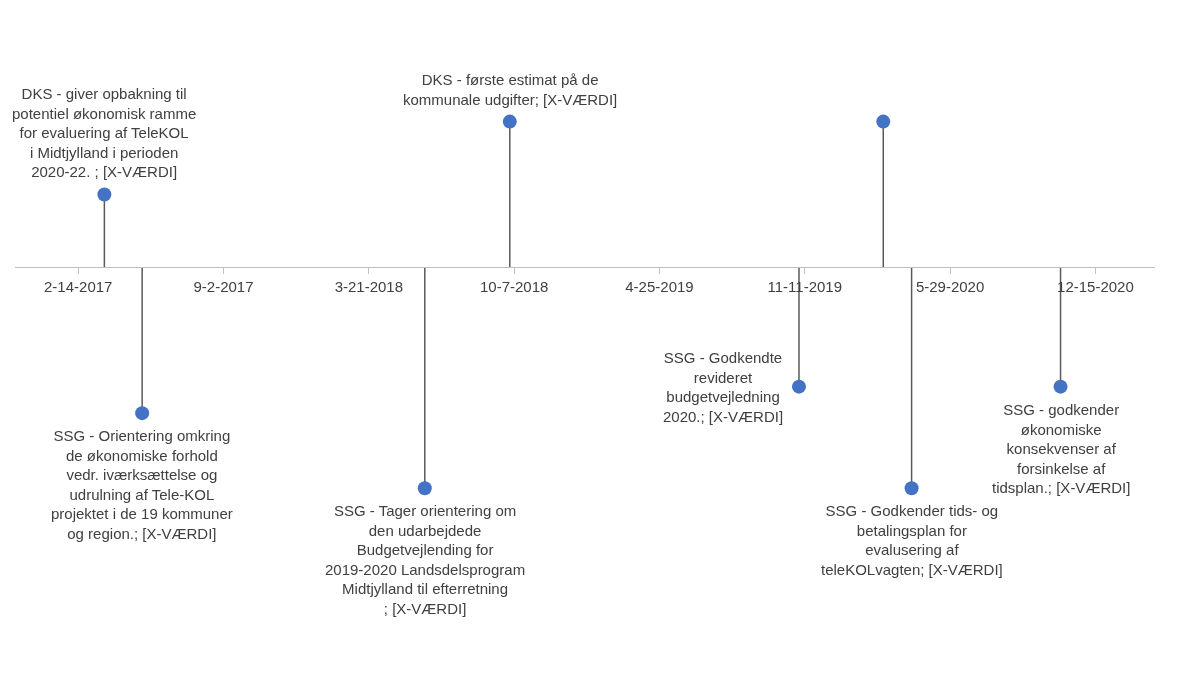 The height and width of the screenshot is (686, 1200). What do you see at coordinates (369, 287) in the screenshot?
I see `x-tick-label: 3-21-2018` at bounding box center [369, 287].